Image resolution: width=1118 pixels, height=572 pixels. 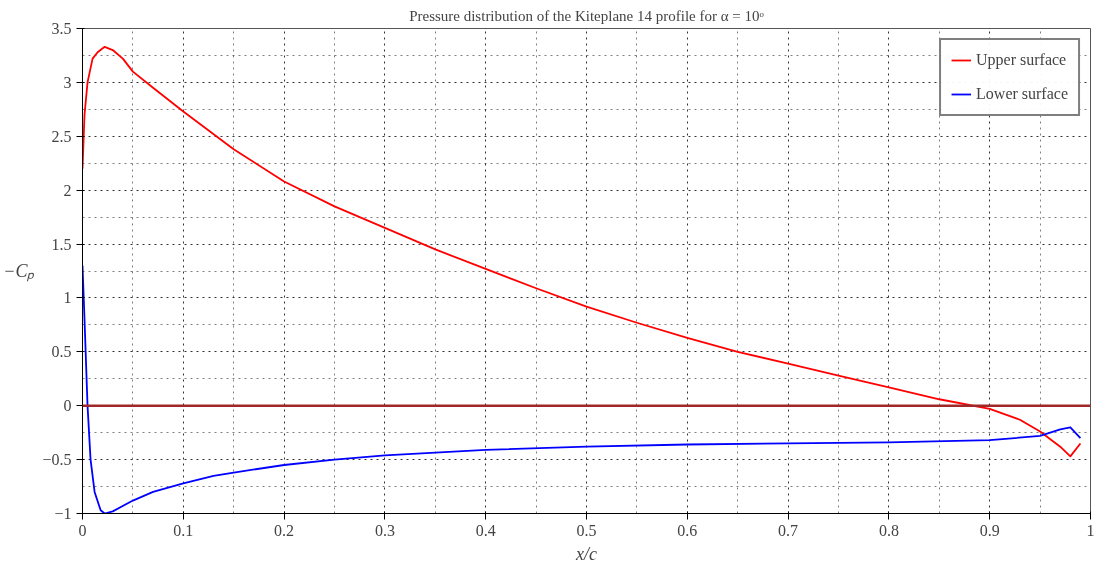 What do you see at coordinates (67, 298) in the screenshot?
I see `y-tick-label: 1` at bounding box center [67, 298].